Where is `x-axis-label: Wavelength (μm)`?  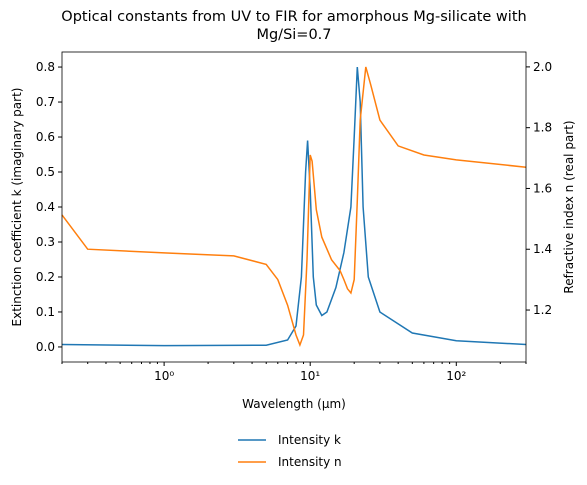 x-axis-label: Wavelength (μm) is located at coordinates (294, 404).